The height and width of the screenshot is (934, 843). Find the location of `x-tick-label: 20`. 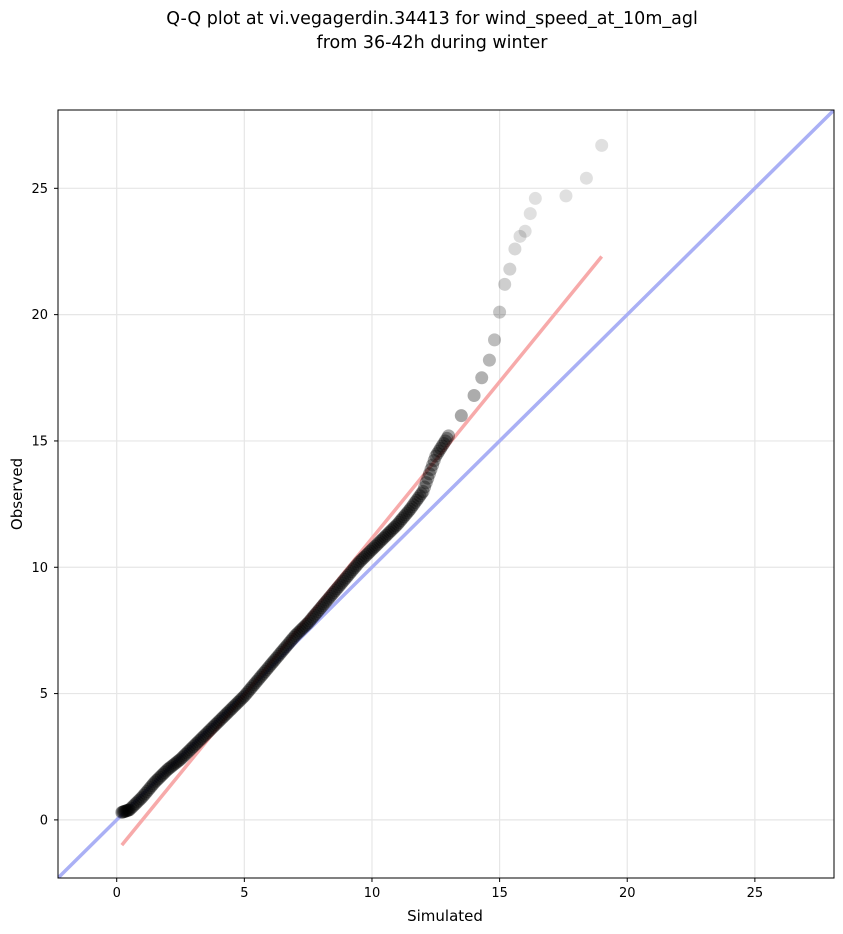

x-tick-label: 20 is located at coordinates (627, 893).